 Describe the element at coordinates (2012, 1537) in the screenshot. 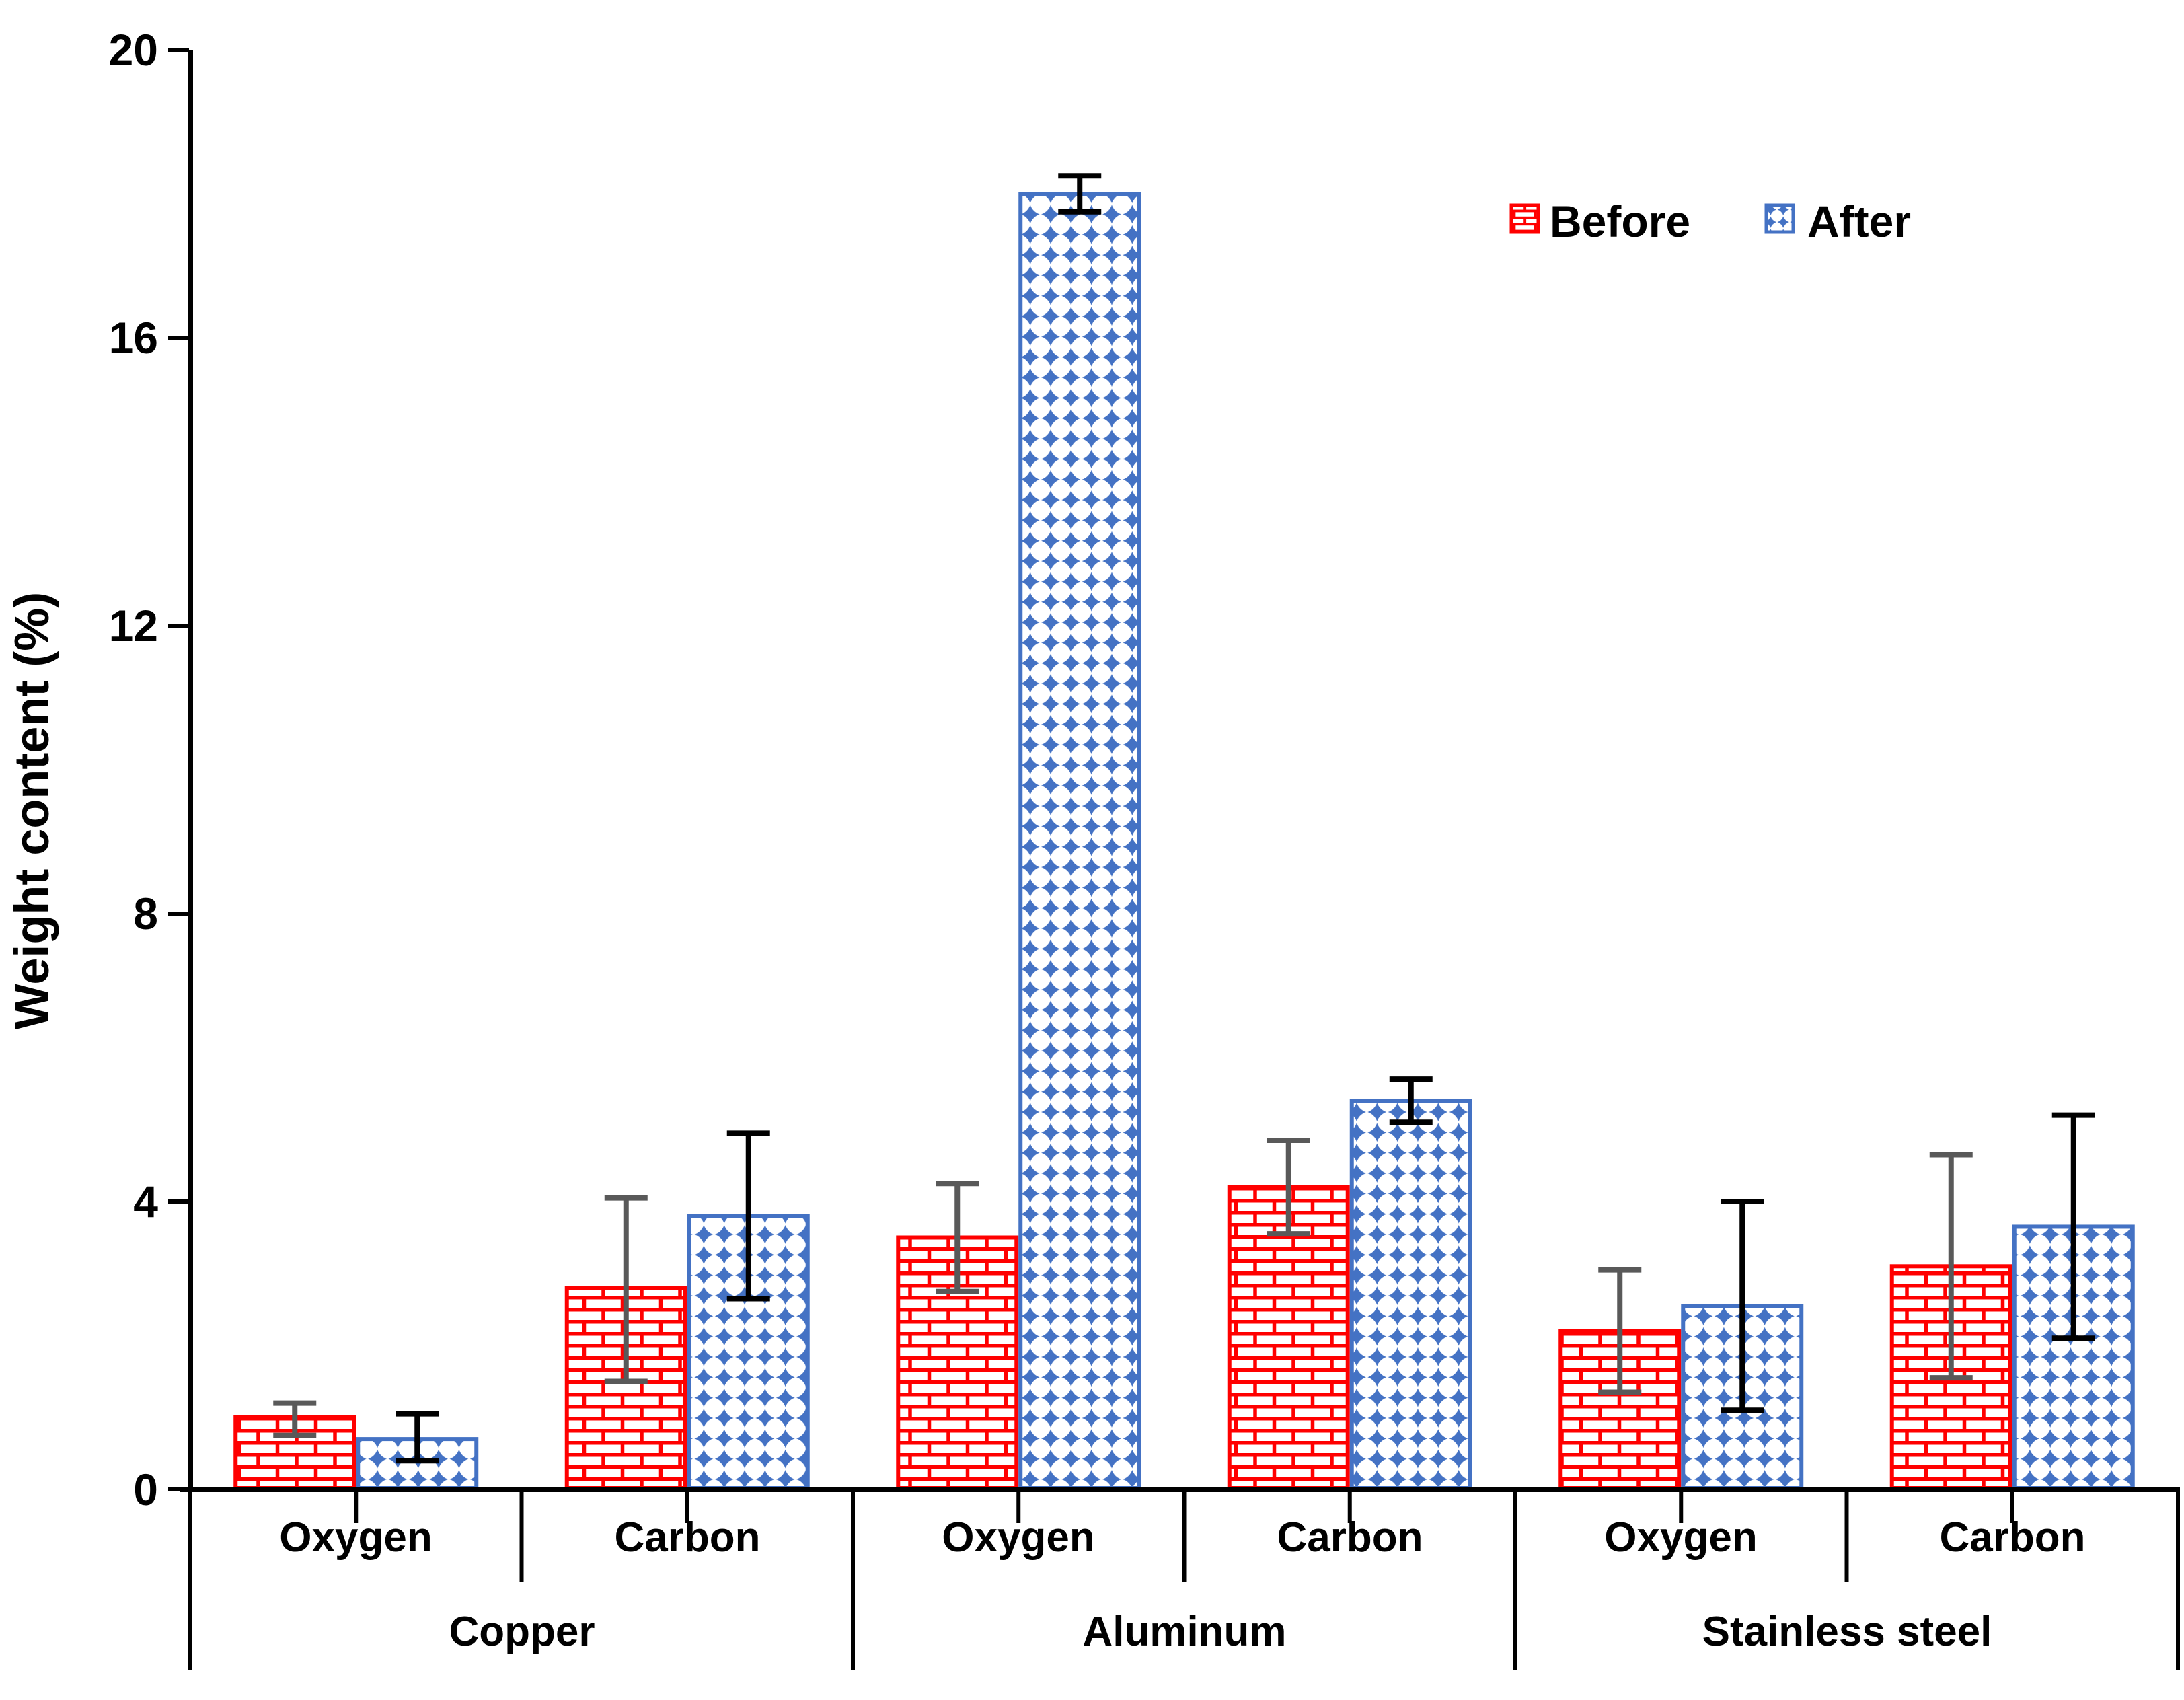

I see `x-label-stainless-carbon: Carbon` at that location.